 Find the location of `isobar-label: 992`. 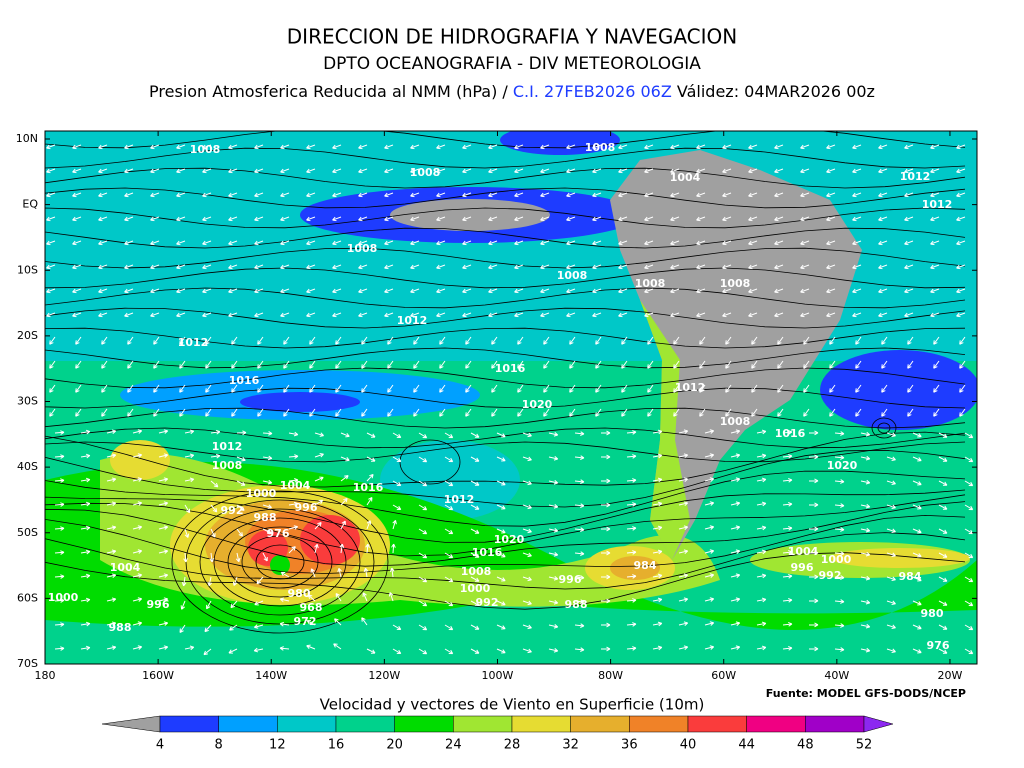

isobar-label: 992 is located at coordinates (830, 575).